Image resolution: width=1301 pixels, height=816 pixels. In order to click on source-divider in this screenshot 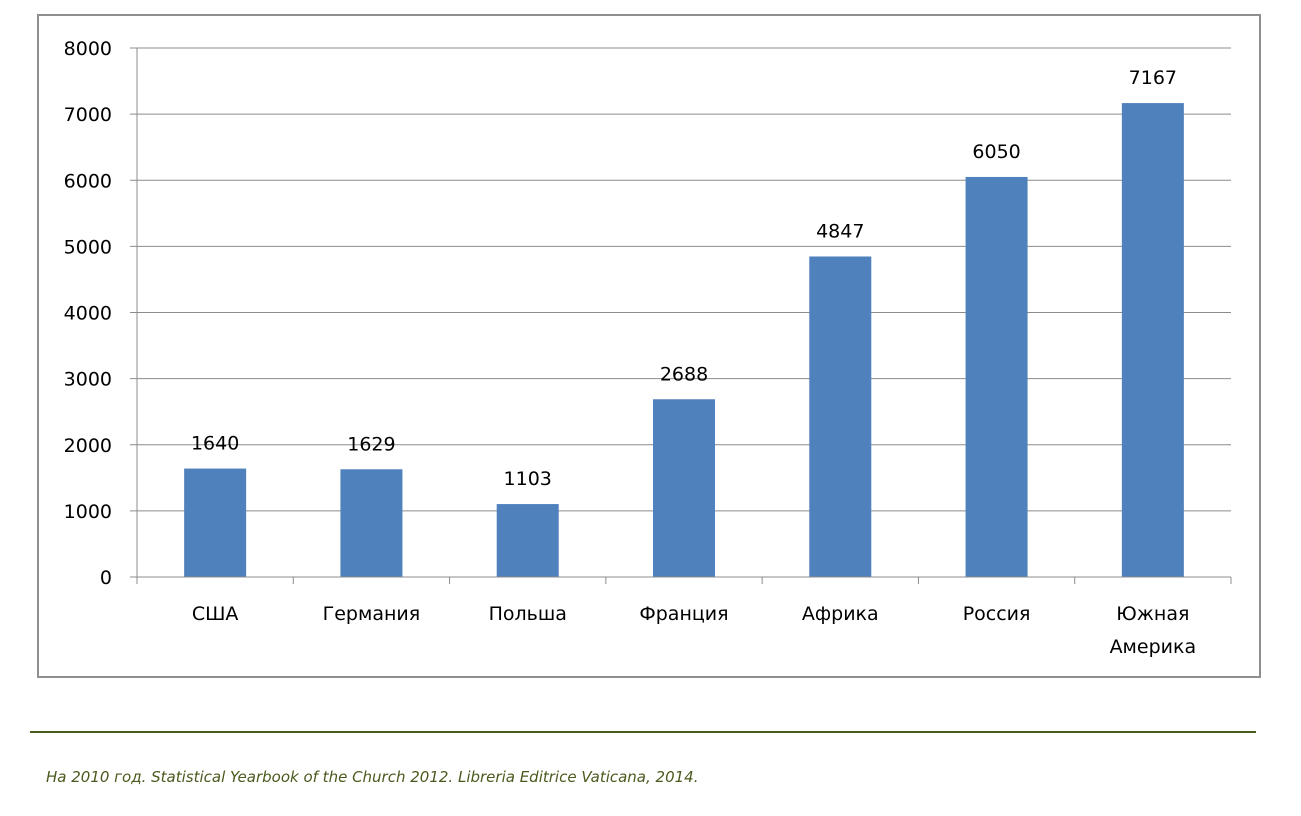, I will do `click(643, 732)`.